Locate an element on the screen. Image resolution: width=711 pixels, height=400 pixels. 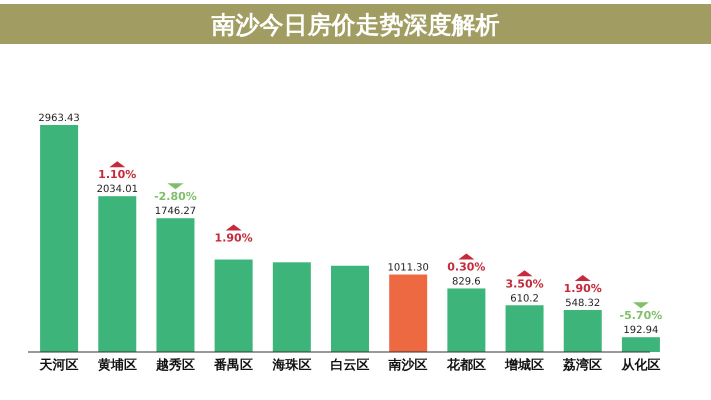
data-label: 1746.27 is located at coordinates (175, 212).